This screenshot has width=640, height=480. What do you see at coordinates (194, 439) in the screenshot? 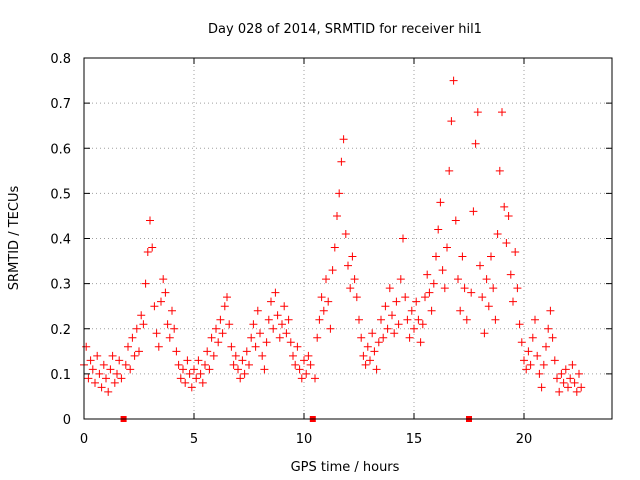
I see `x-tick-label-1: 5` at bounding box center [194, 439].